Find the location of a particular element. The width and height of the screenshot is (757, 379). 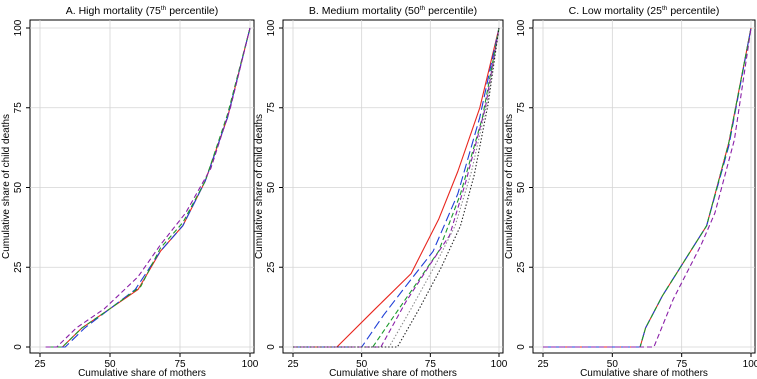

panel-title: A. High mortality (75th percentile) is located at coordinates (142, 11).